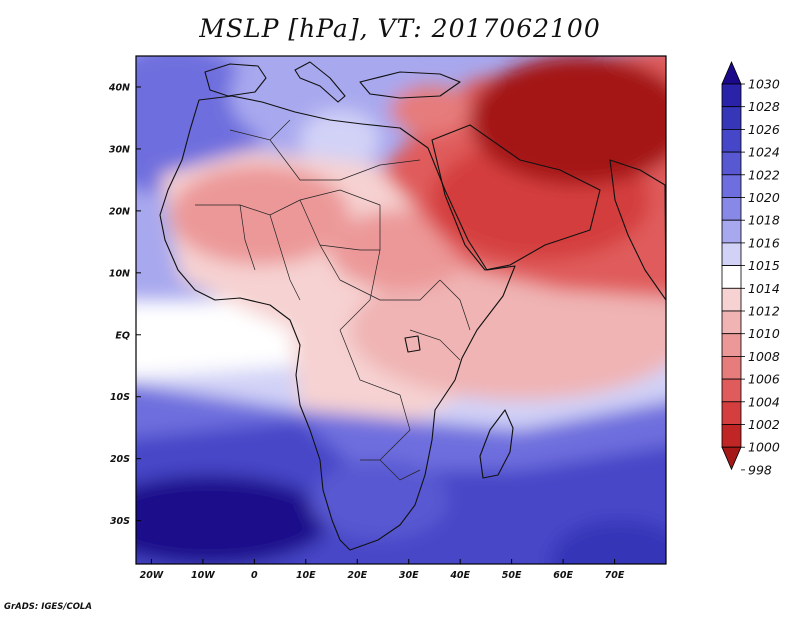 This screenshot has width=800, height=618. Describe the element at coordinates (512, 575) in the screenshot. I see `lon-tick-label: 50E` at that location.